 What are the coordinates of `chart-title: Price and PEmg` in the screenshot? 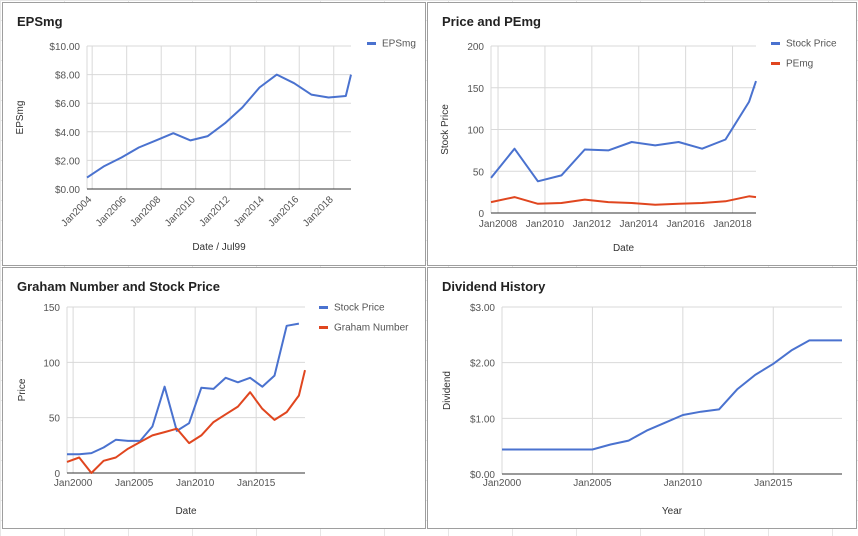 It's located at (491, 21).